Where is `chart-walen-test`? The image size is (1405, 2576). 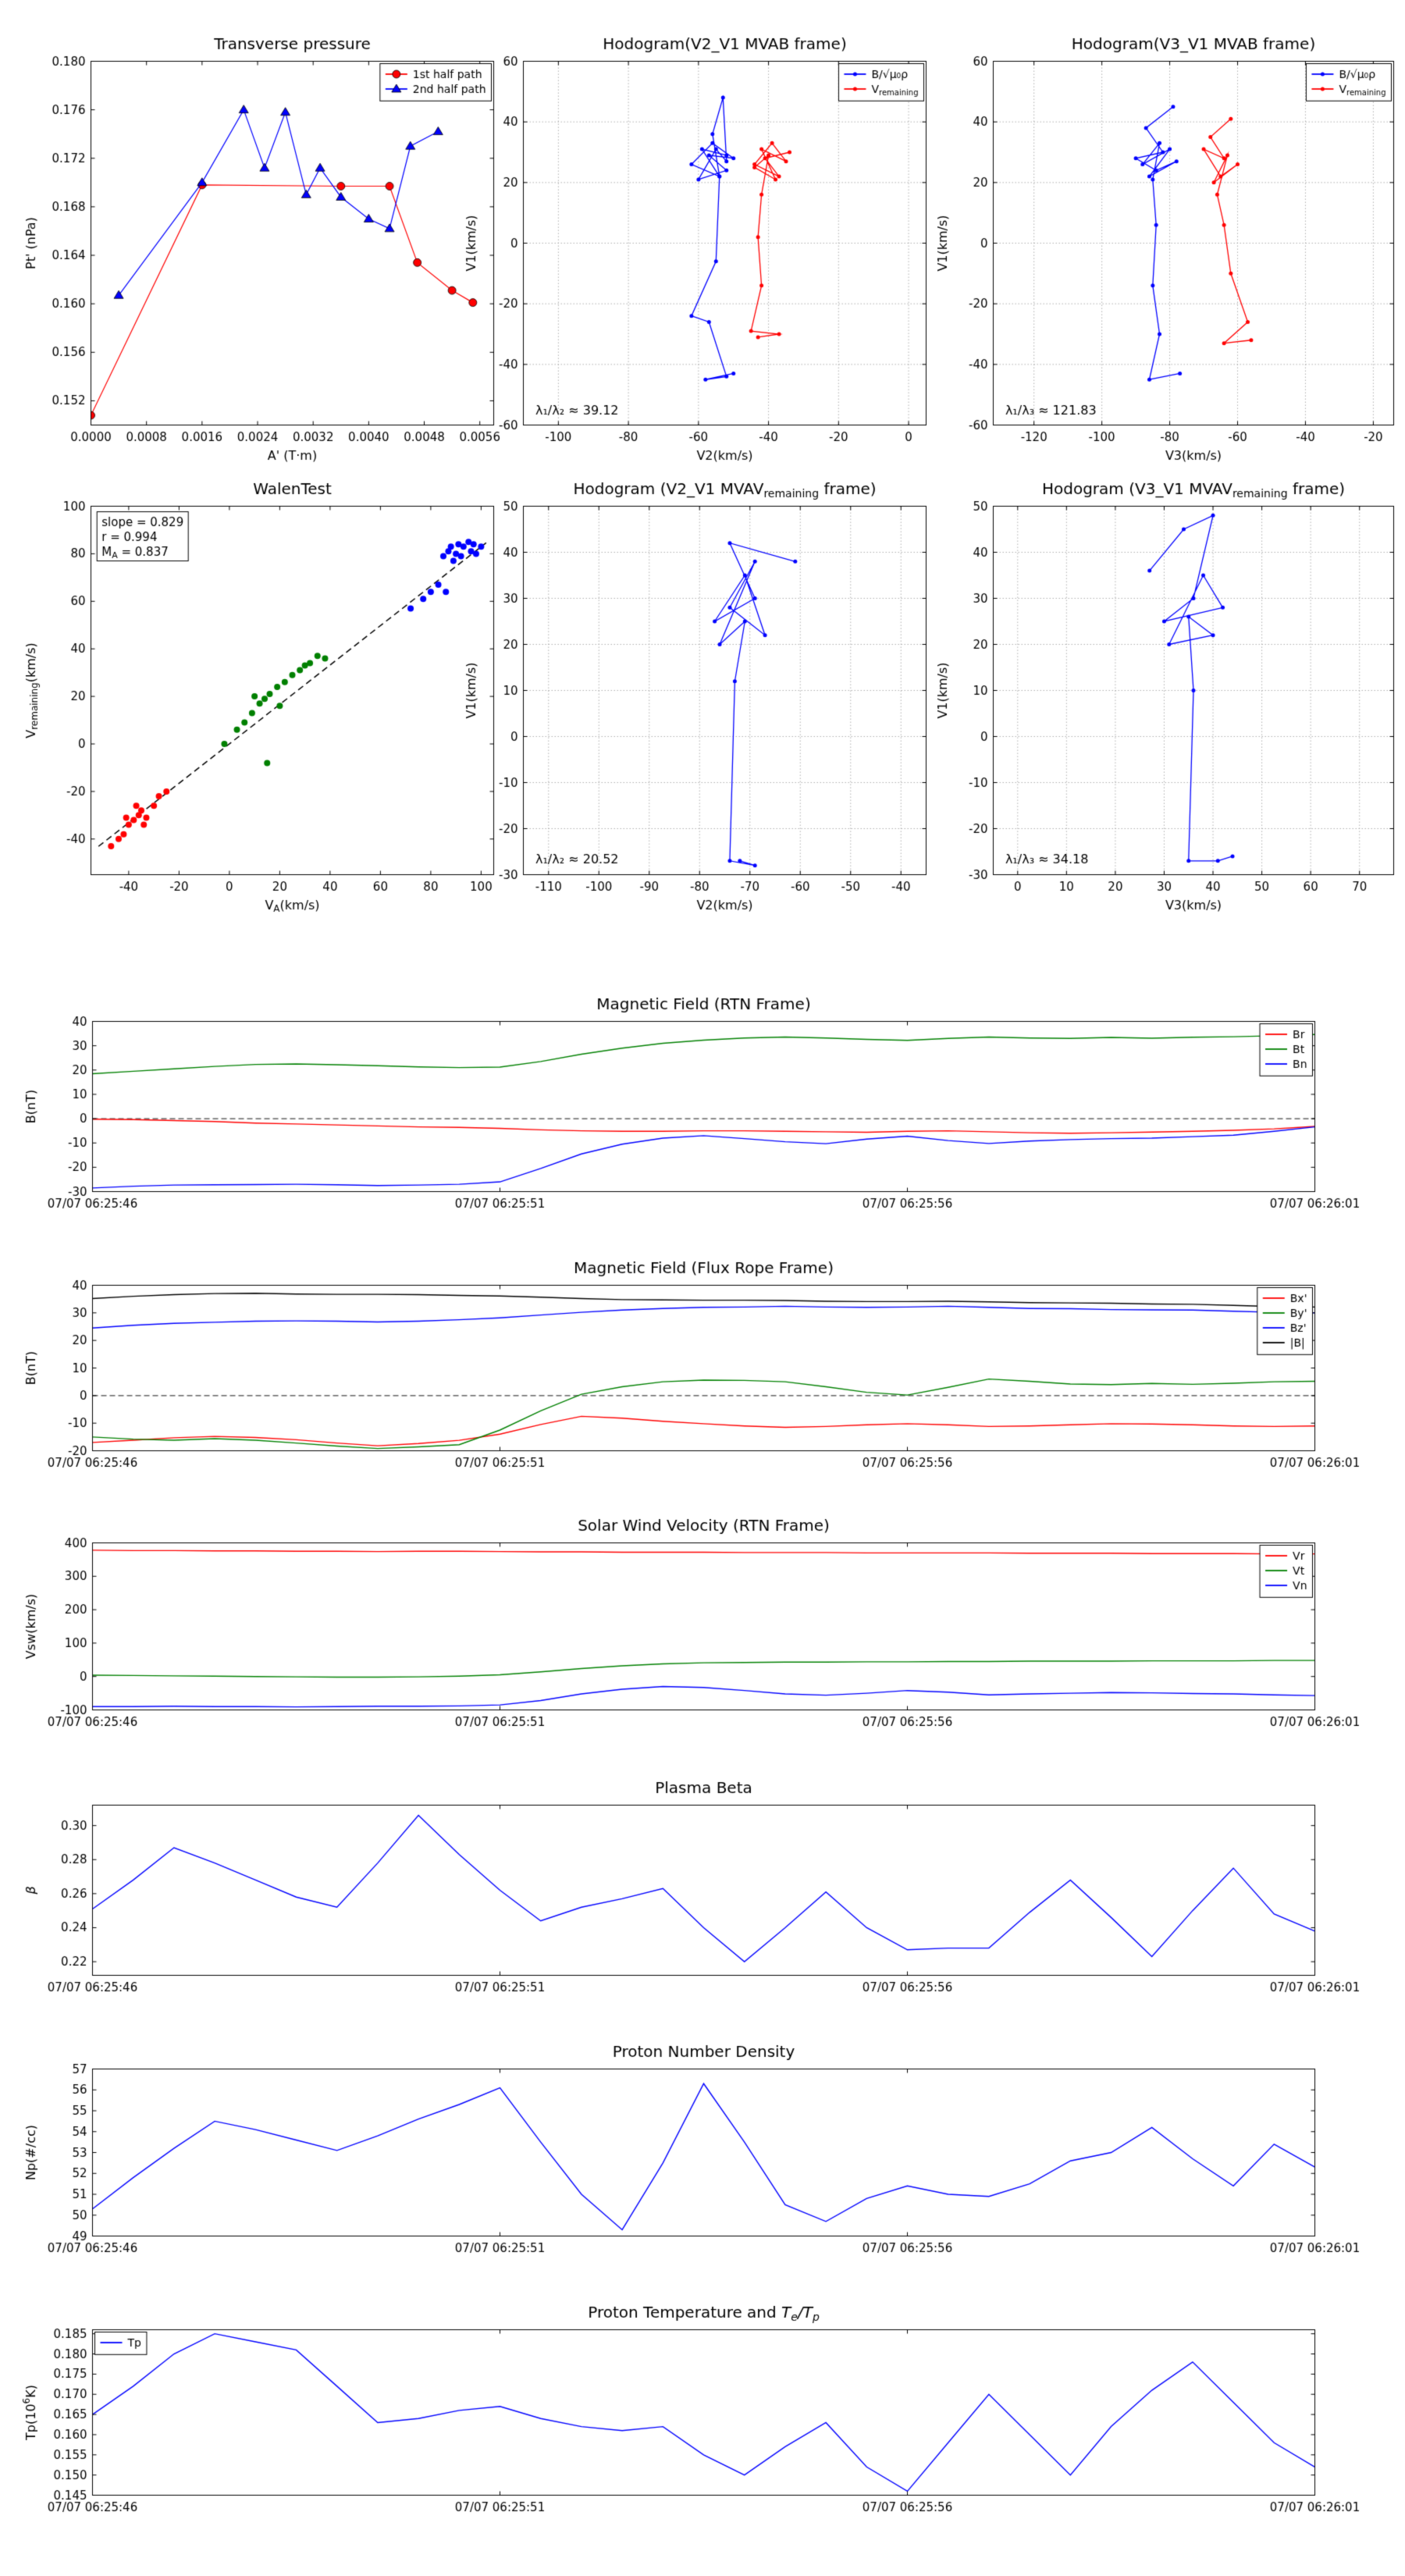 chart-walen-test is located at coordinates (261, 708).